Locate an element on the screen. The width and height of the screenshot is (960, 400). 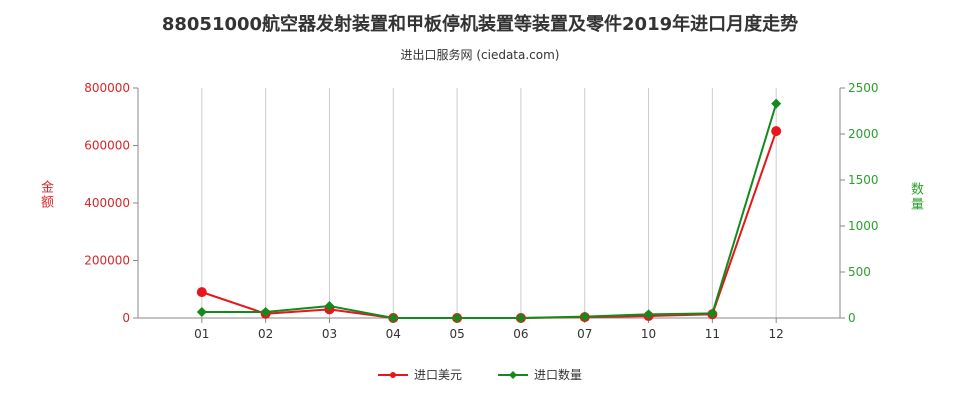
x-tick-label: 11 is located at coordinates (712, 334).